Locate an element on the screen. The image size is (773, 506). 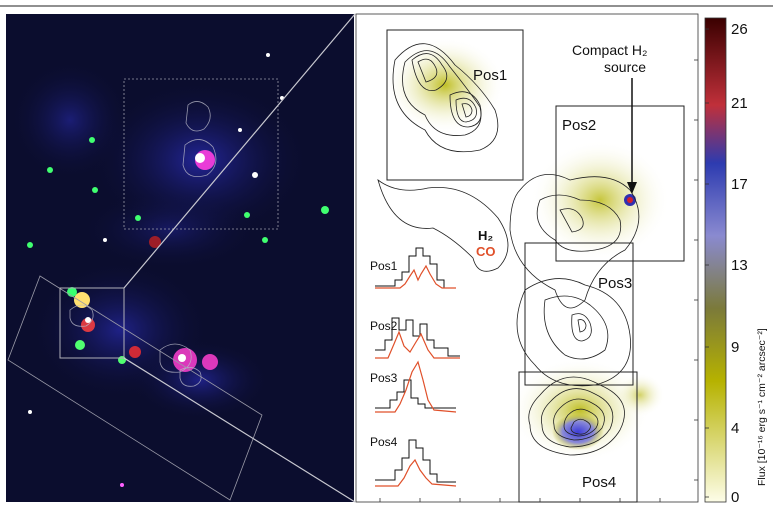
pos4-label: Pos4 is located at coordinates (599, 482).